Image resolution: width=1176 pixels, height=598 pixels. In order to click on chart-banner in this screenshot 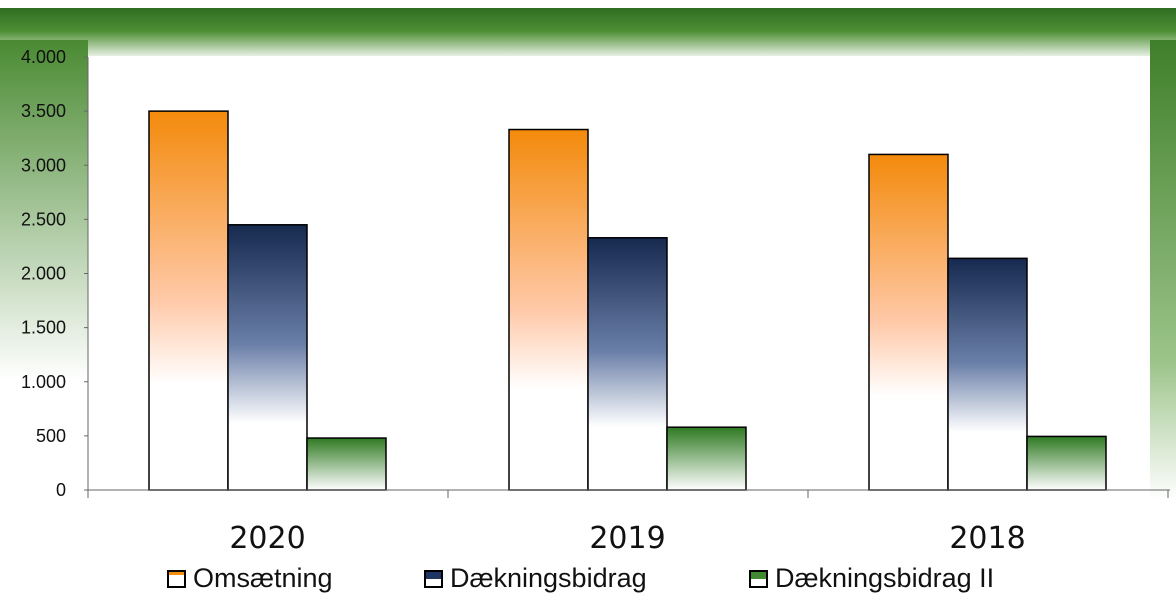, I will do `click(588, 34)`.